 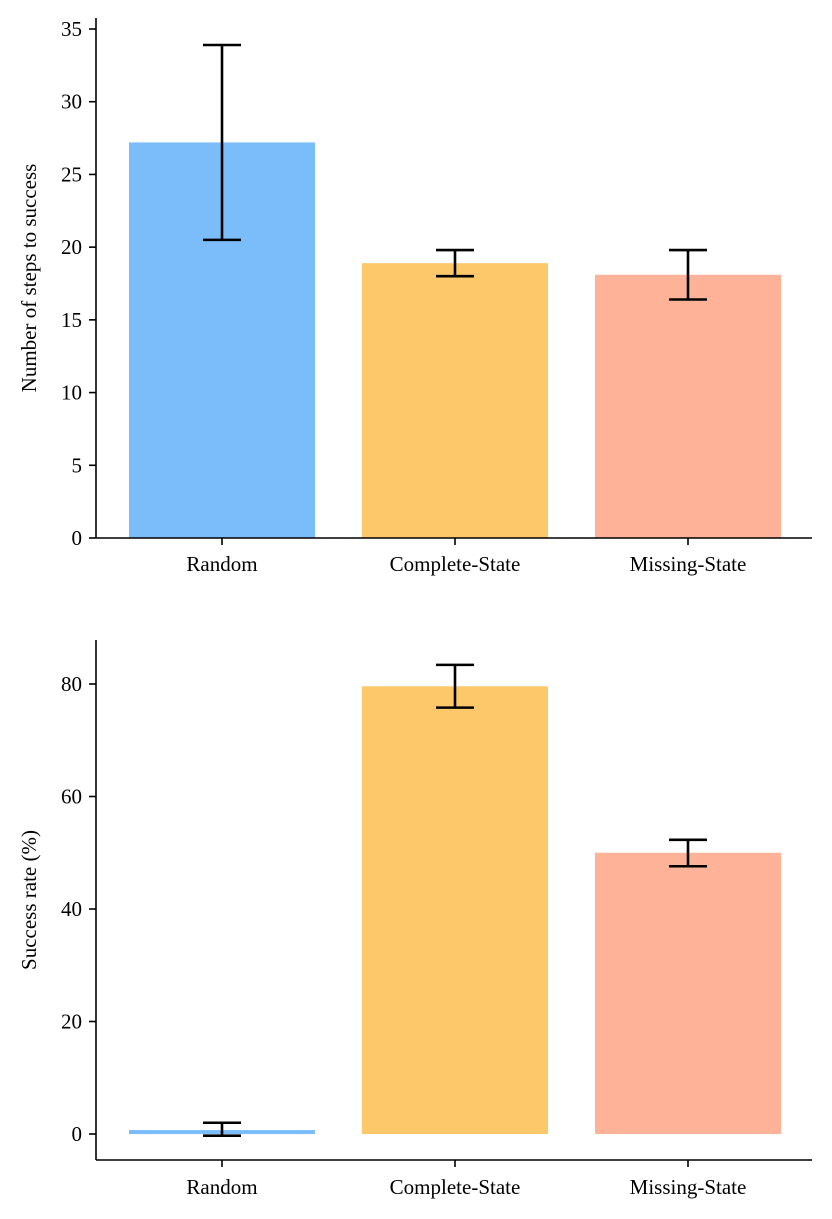 I want to click on y-ticks: 0 5 10 15 20 25 30 35, so click(x=78, y=283).